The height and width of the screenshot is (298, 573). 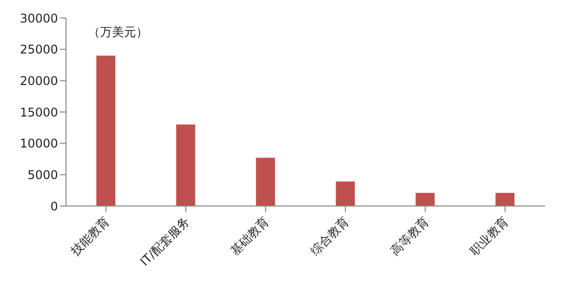 I want to click on y-tick-label: 0, so click(x=54, y=206).